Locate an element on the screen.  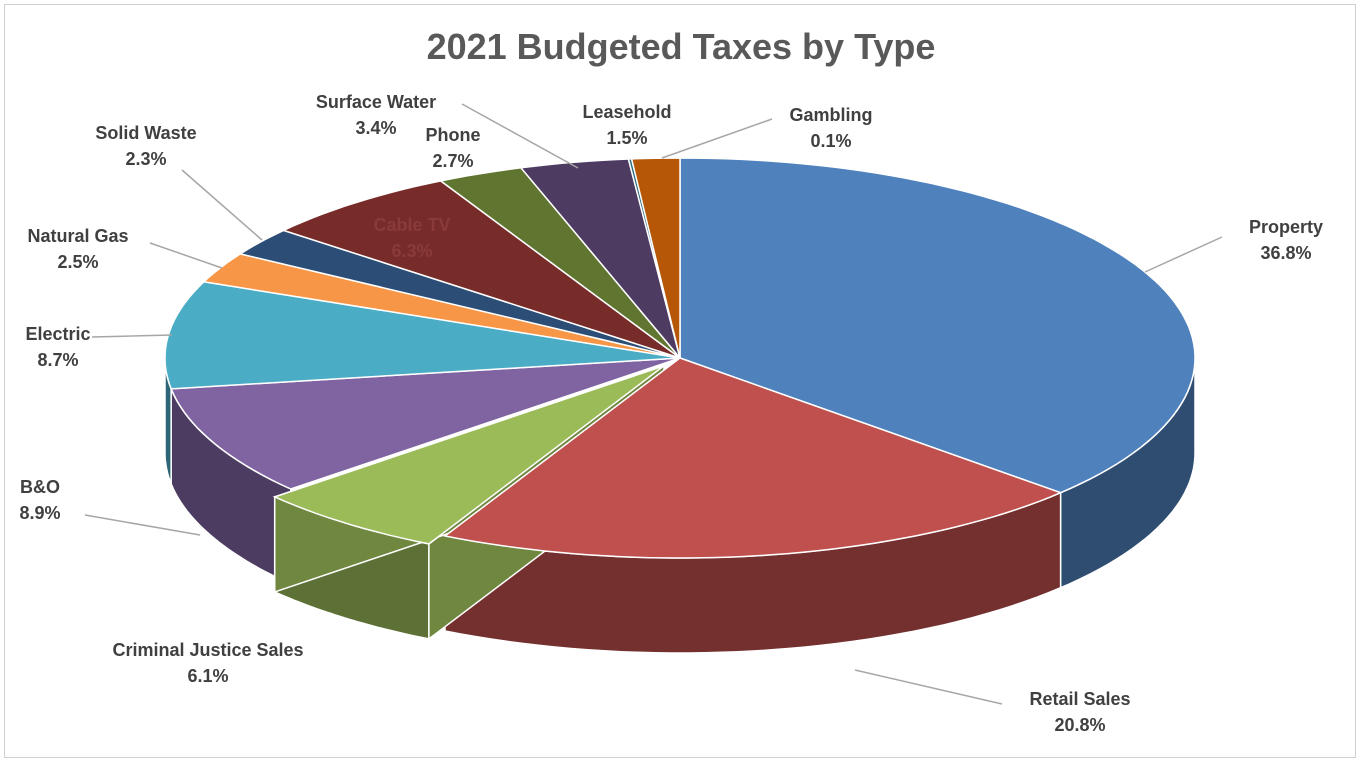
slice-value-b-o: 8.9% is located at coordinates (39, 513).